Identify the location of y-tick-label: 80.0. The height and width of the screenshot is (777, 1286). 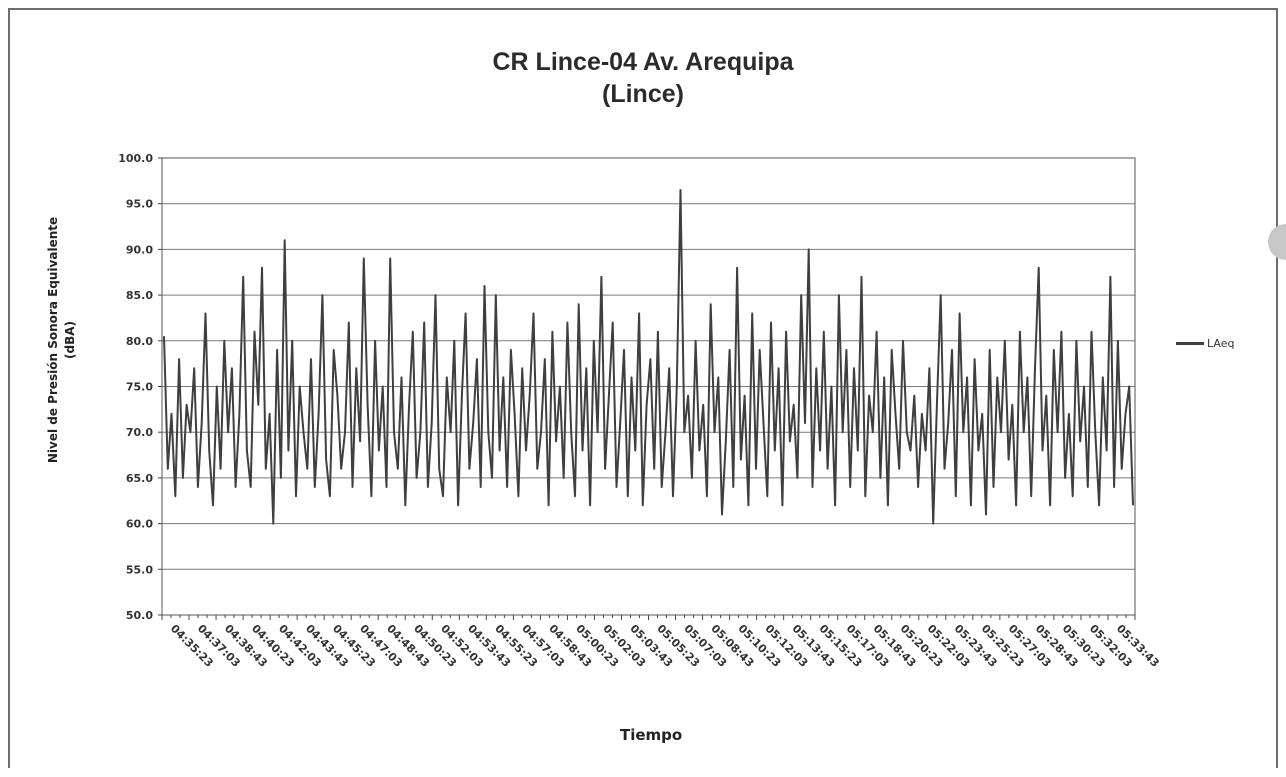
(139, 341).